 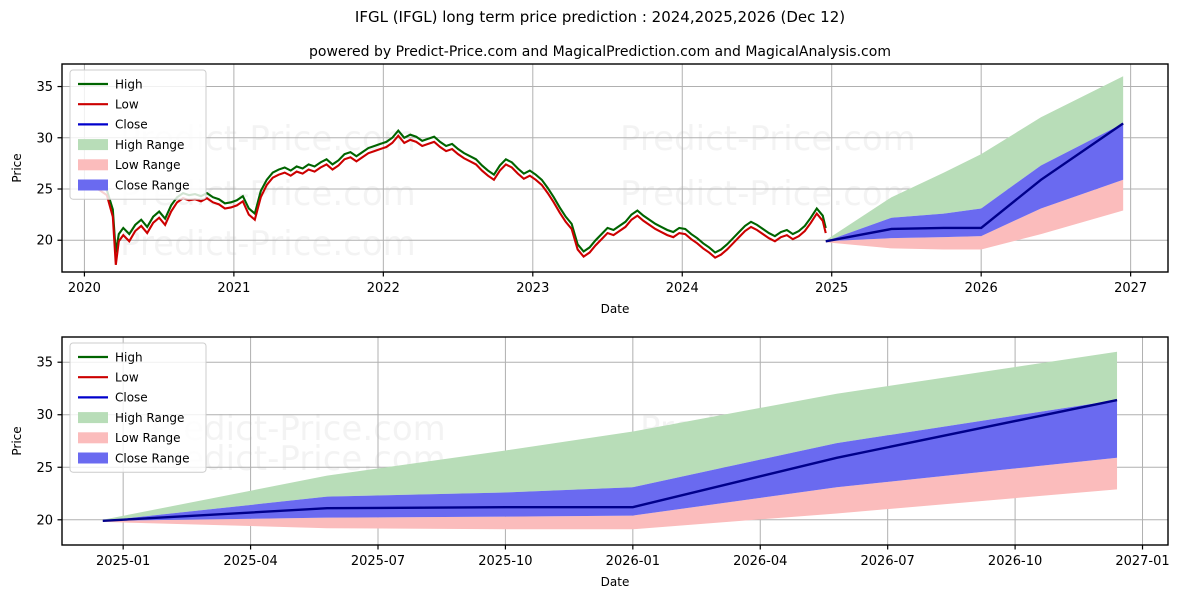 I want to click on x-tick-label: 2026-04, so click(x=760, y=561).